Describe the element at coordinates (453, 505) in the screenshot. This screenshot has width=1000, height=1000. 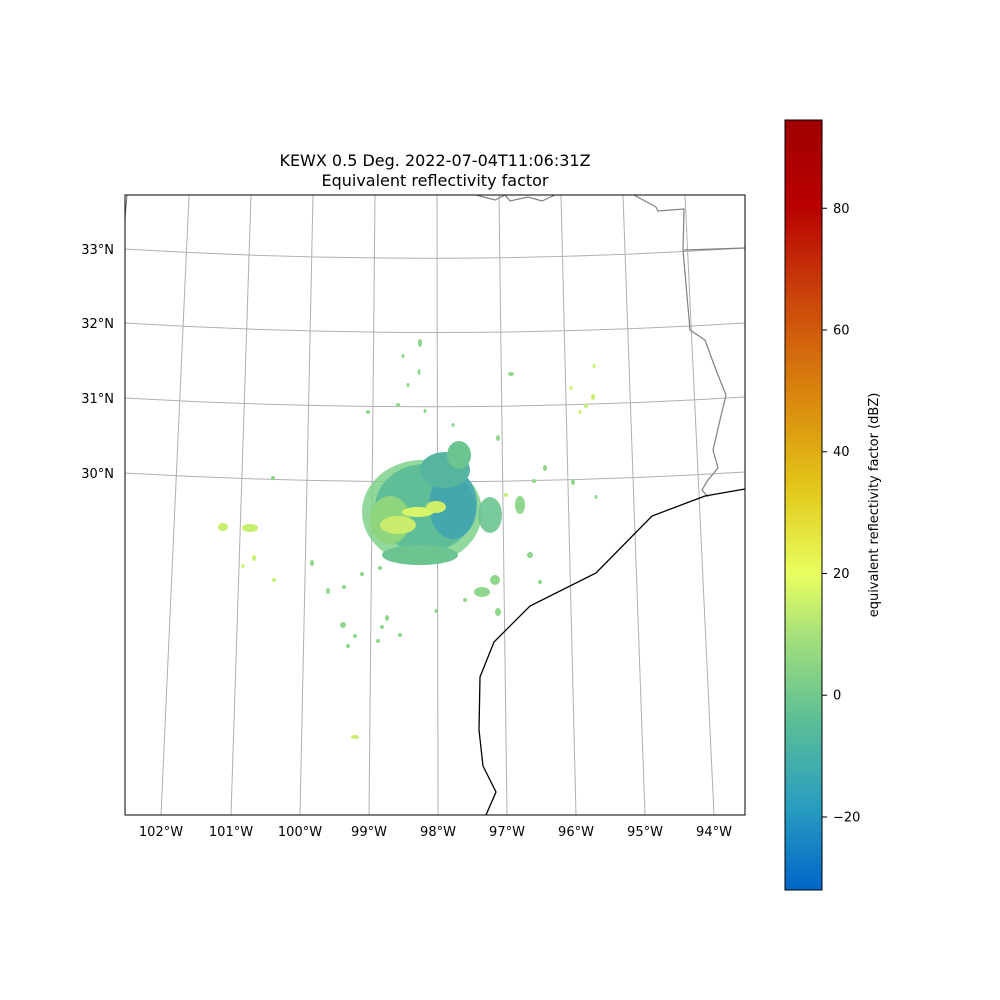
I see `echo-main-east` at that location.